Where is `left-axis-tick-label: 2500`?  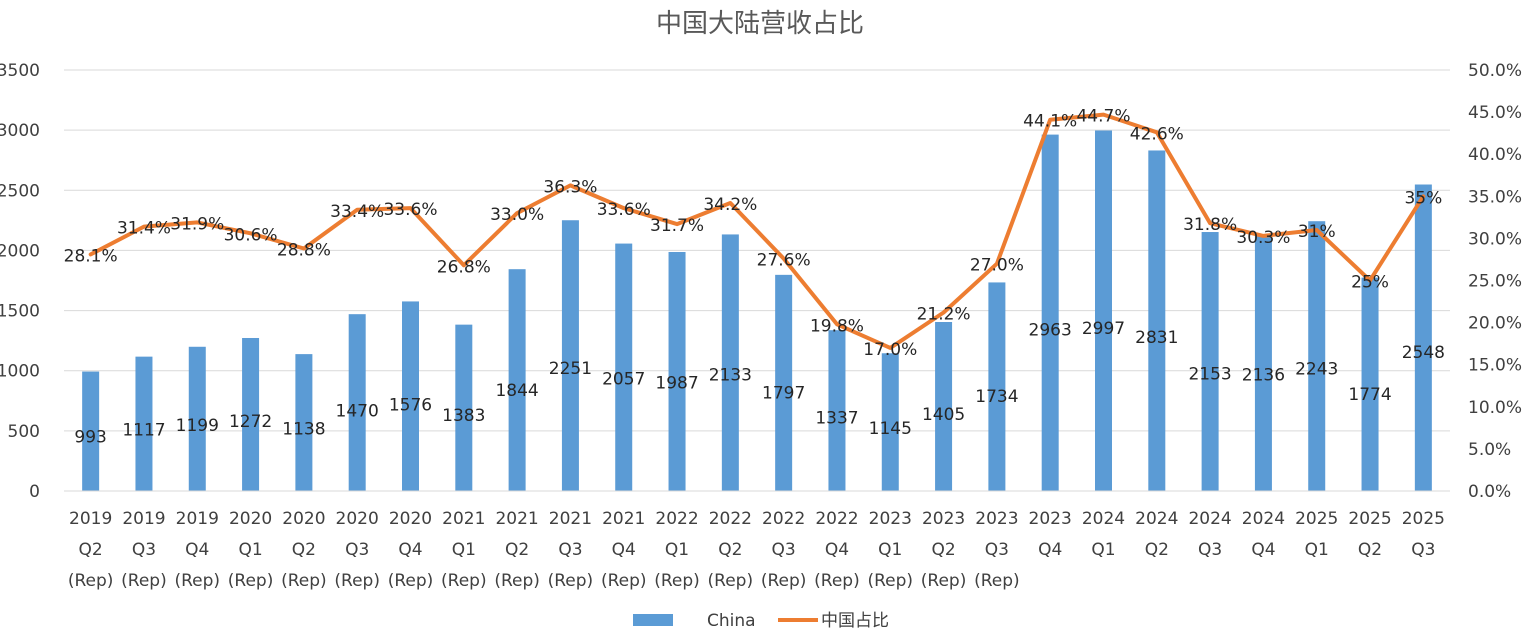 left-axis-tick-label: 2500 is located at coordinates (20, 191).